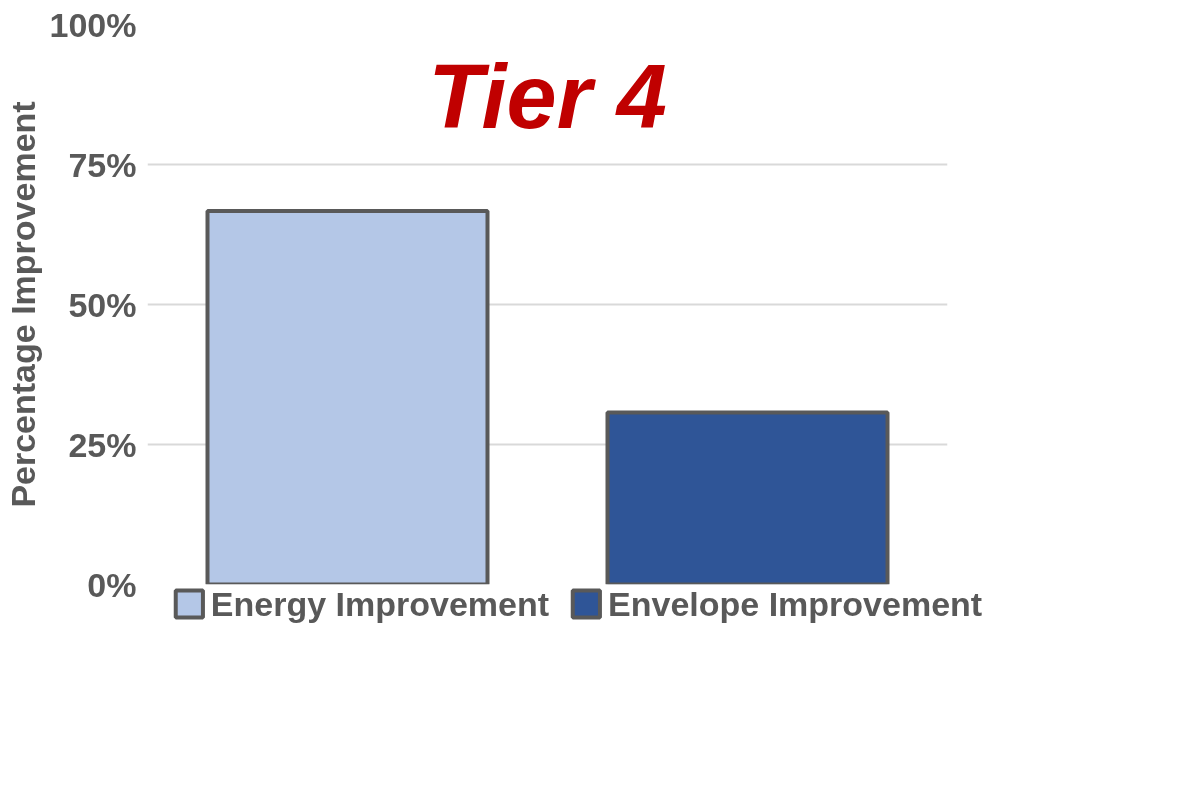 The image size is (1198, 808). Describe the element at coordinates (795, 603) in the screenshot. I see `legend-label: Envelope Improvement` at that location.